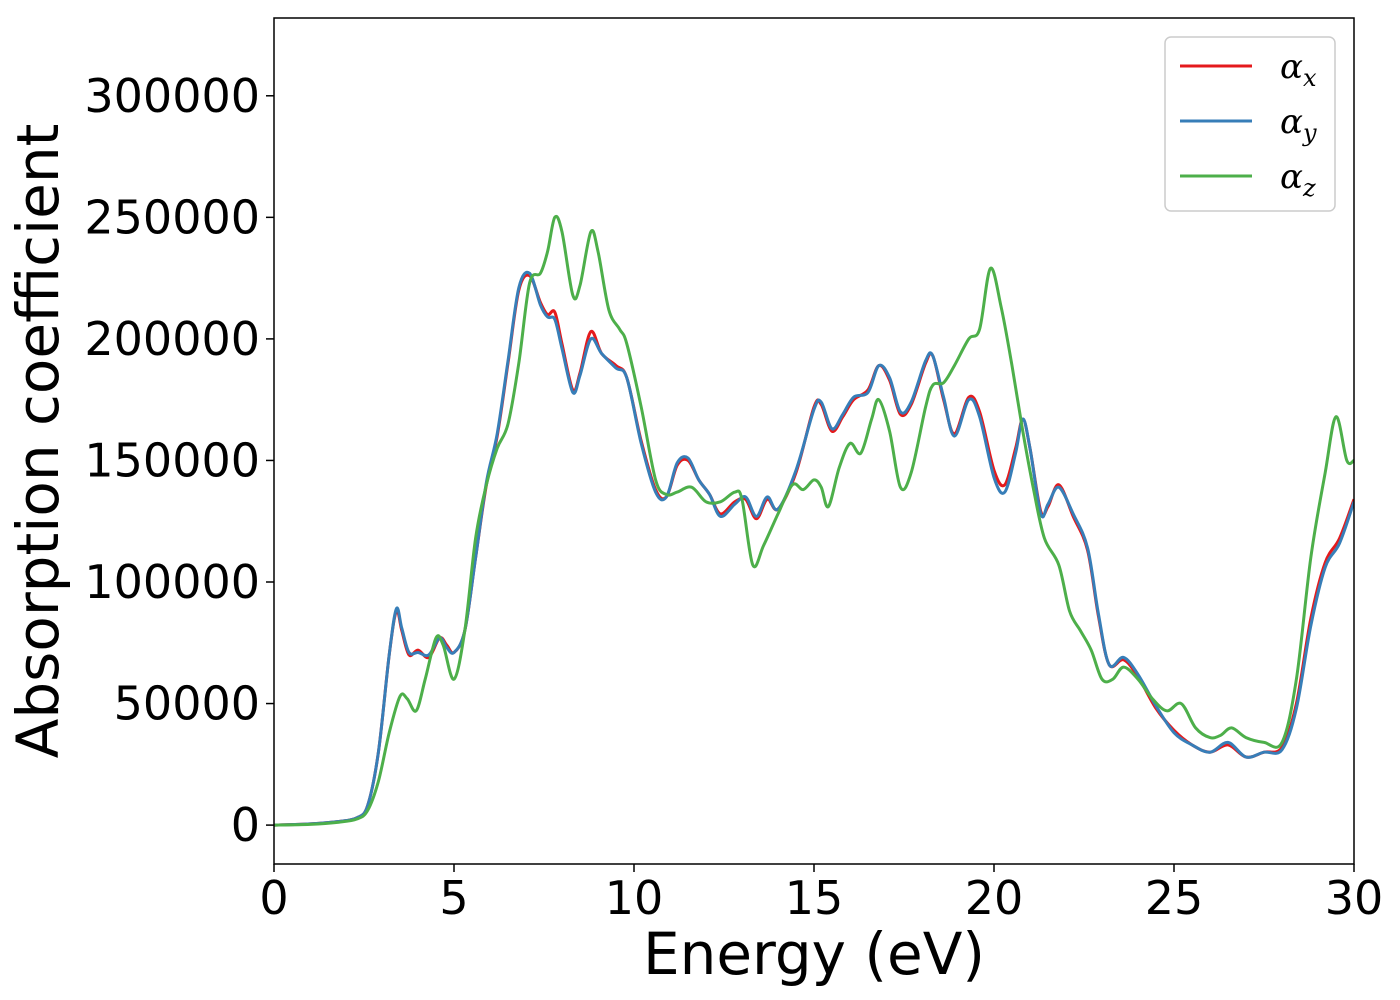  I want to click on y-axis-label: Absorption coefficient, so click(38, 441).